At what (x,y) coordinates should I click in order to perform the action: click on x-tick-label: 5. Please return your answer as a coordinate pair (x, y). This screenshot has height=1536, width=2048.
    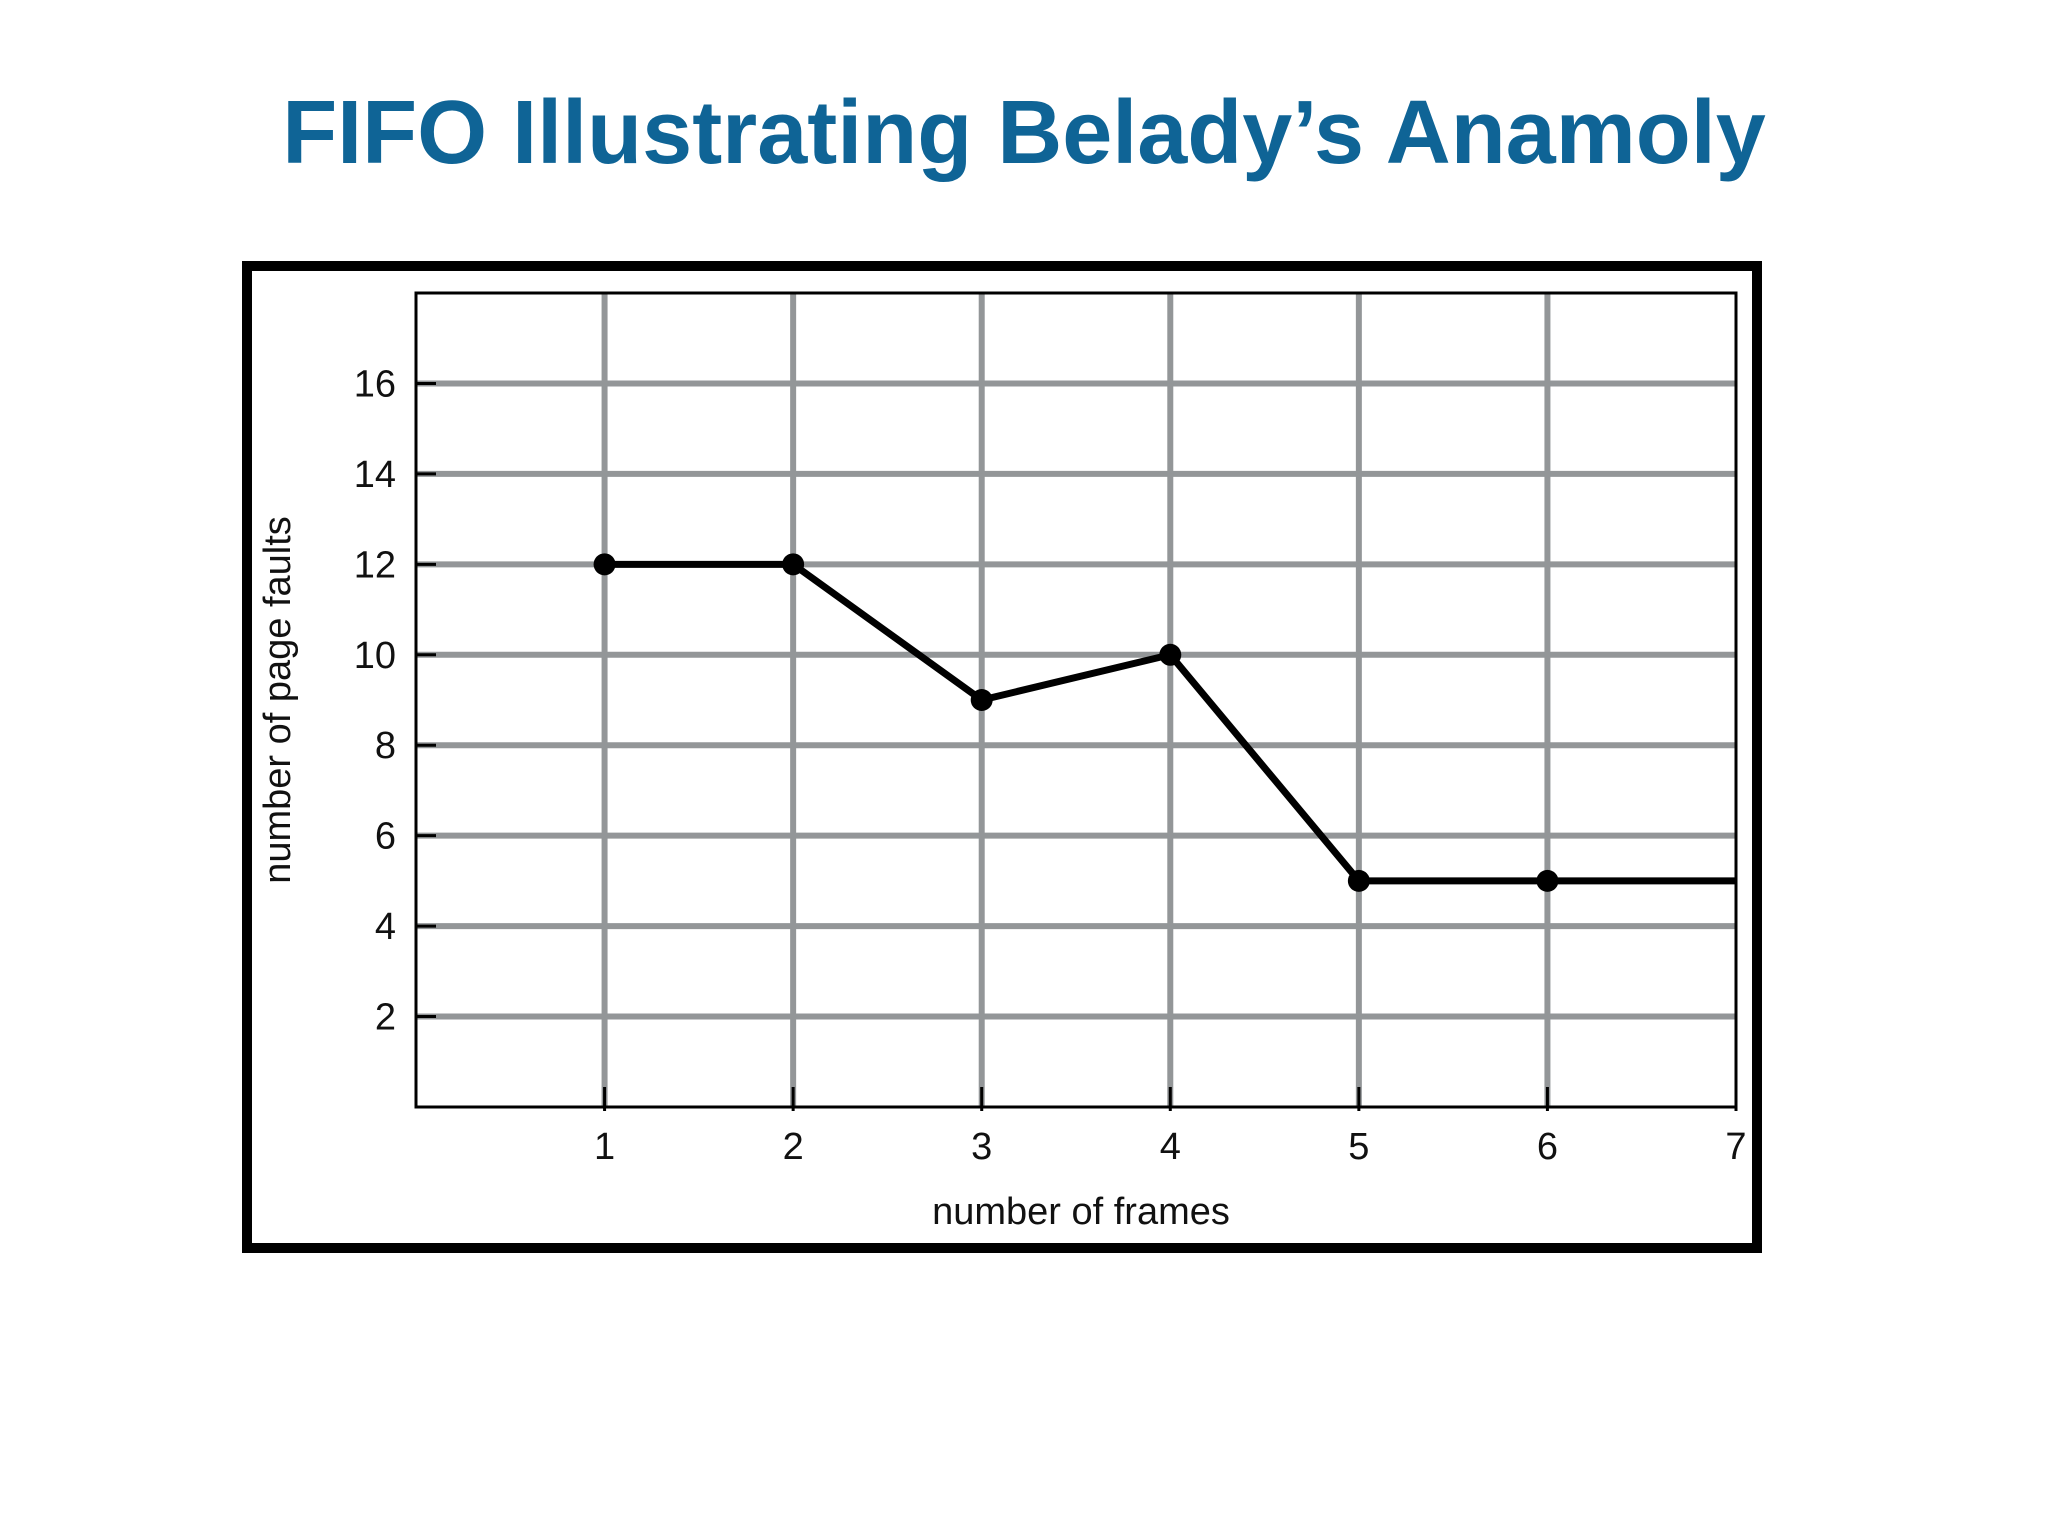
    Looking at the image, I should click on (1358, 1147).